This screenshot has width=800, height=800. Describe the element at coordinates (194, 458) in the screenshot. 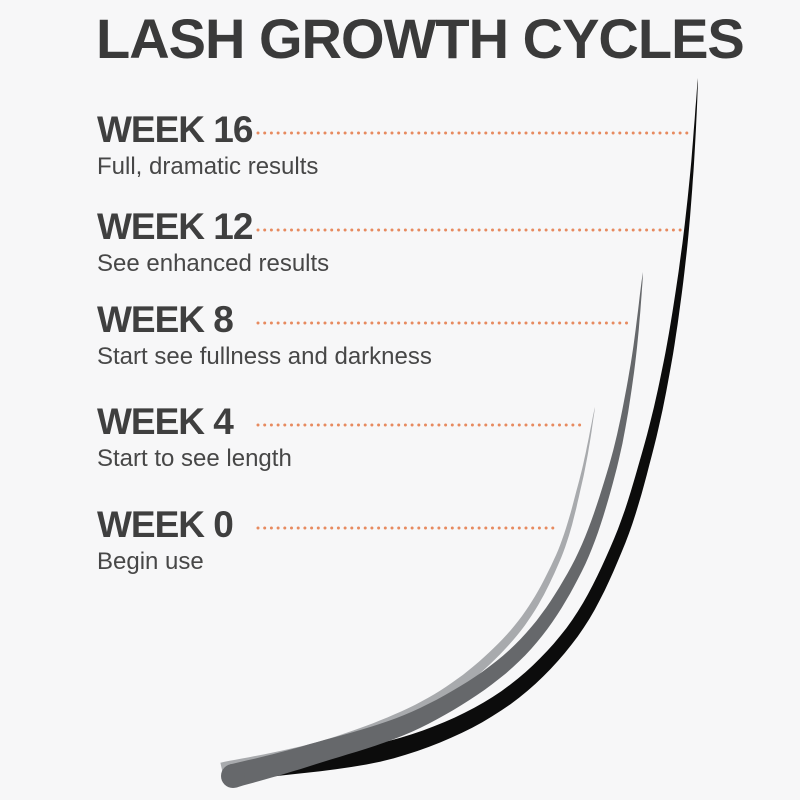

I see `week-description: Start to see length` at that location.